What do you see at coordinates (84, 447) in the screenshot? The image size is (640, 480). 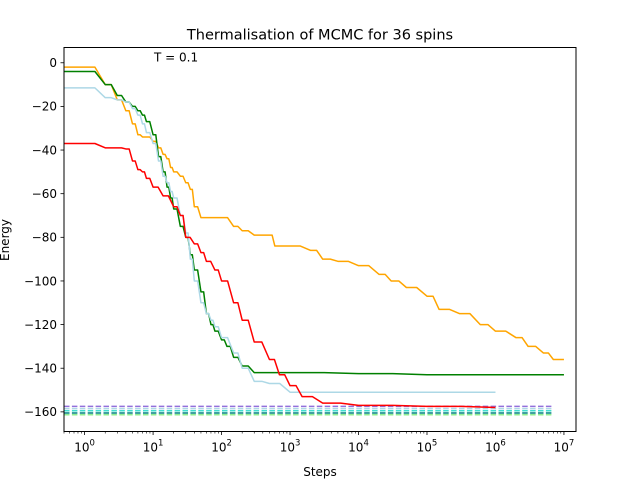 I see `x-tick-label: 10⁰` at bounding box center [84, 447].